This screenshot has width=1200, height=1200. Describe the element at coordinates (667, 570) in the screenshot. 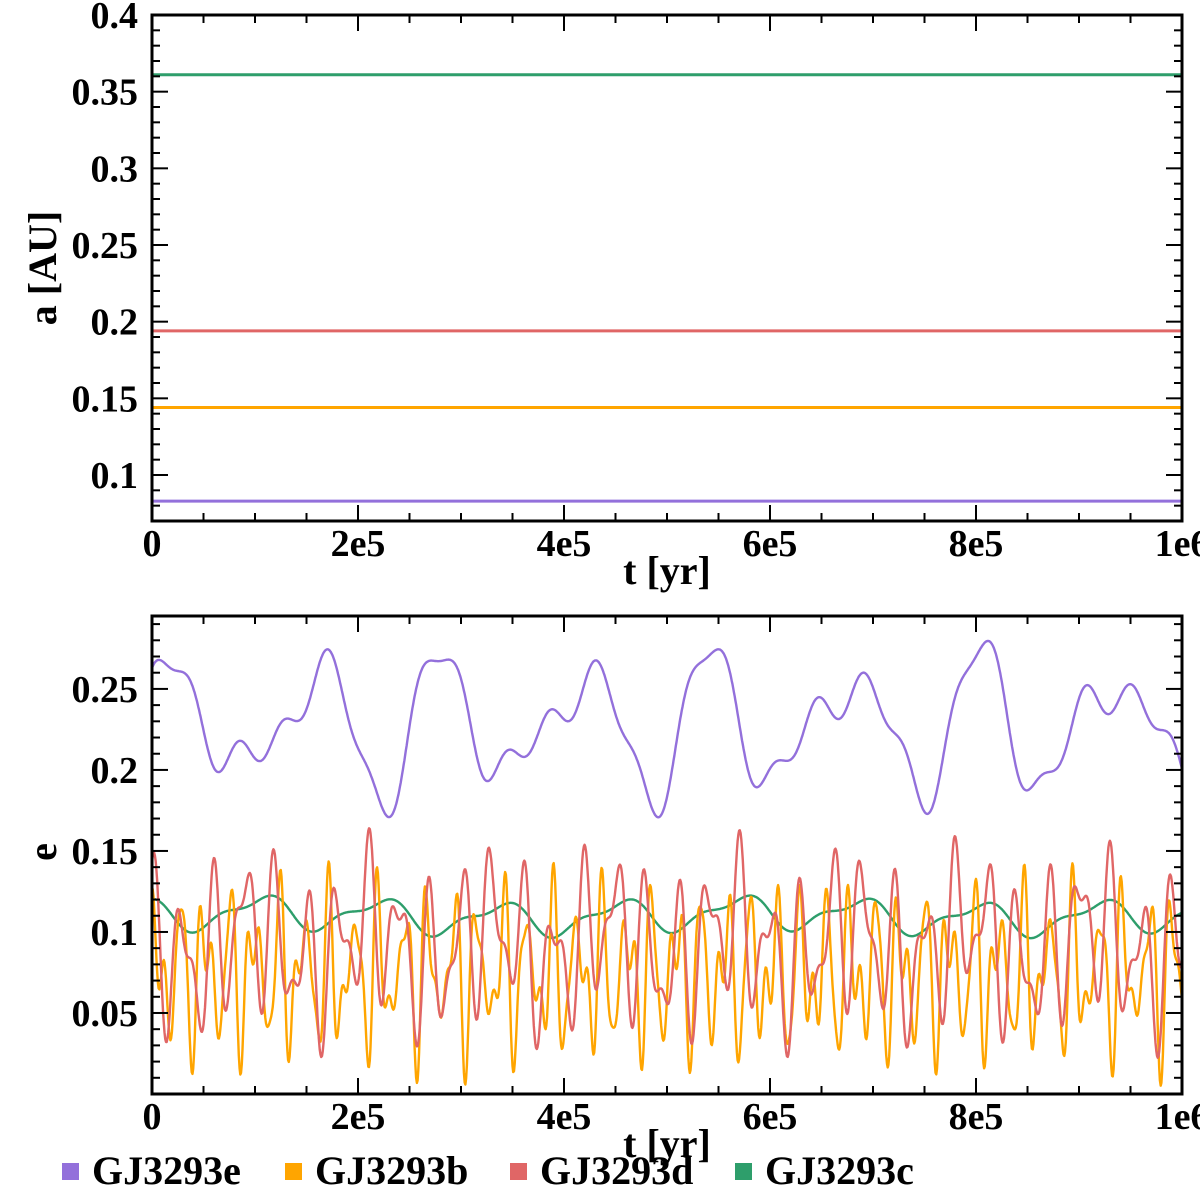

I see `a-xlabel: t [yr]` at that location.